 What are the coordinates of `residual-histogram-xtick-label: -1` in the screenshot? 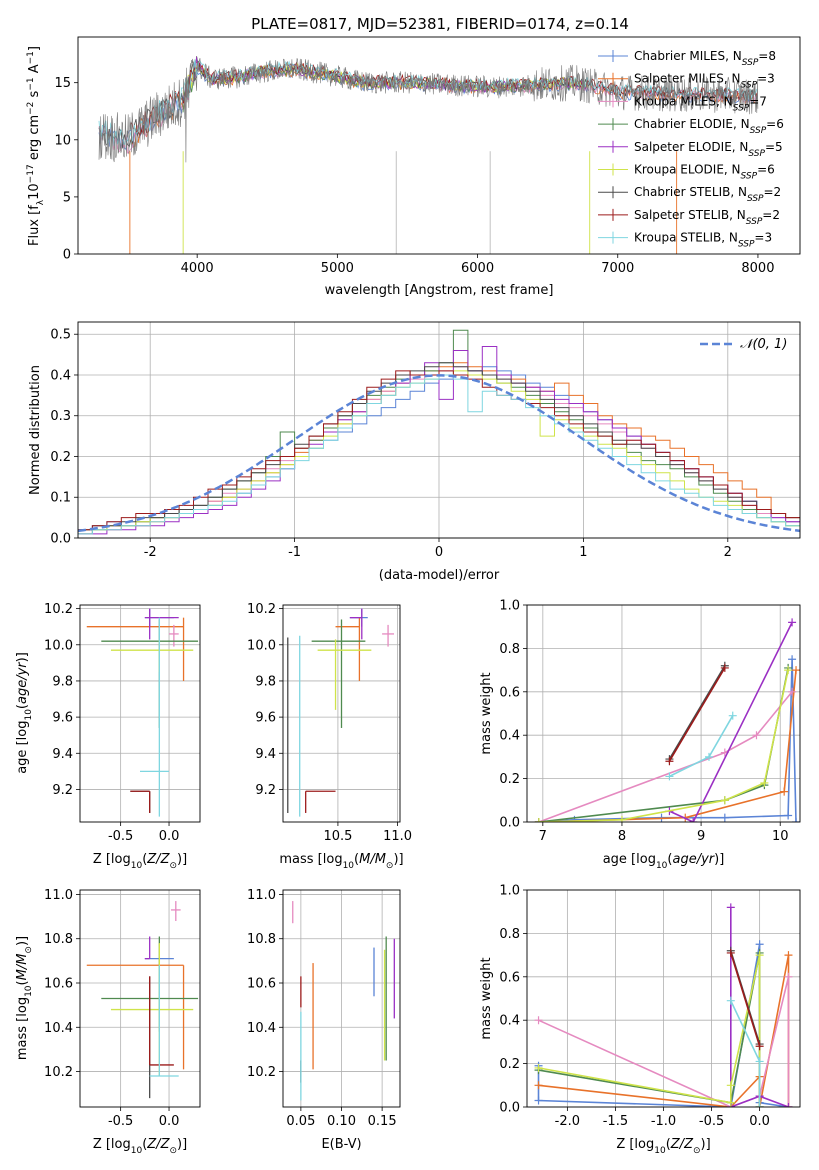 It's located at (294, 552).